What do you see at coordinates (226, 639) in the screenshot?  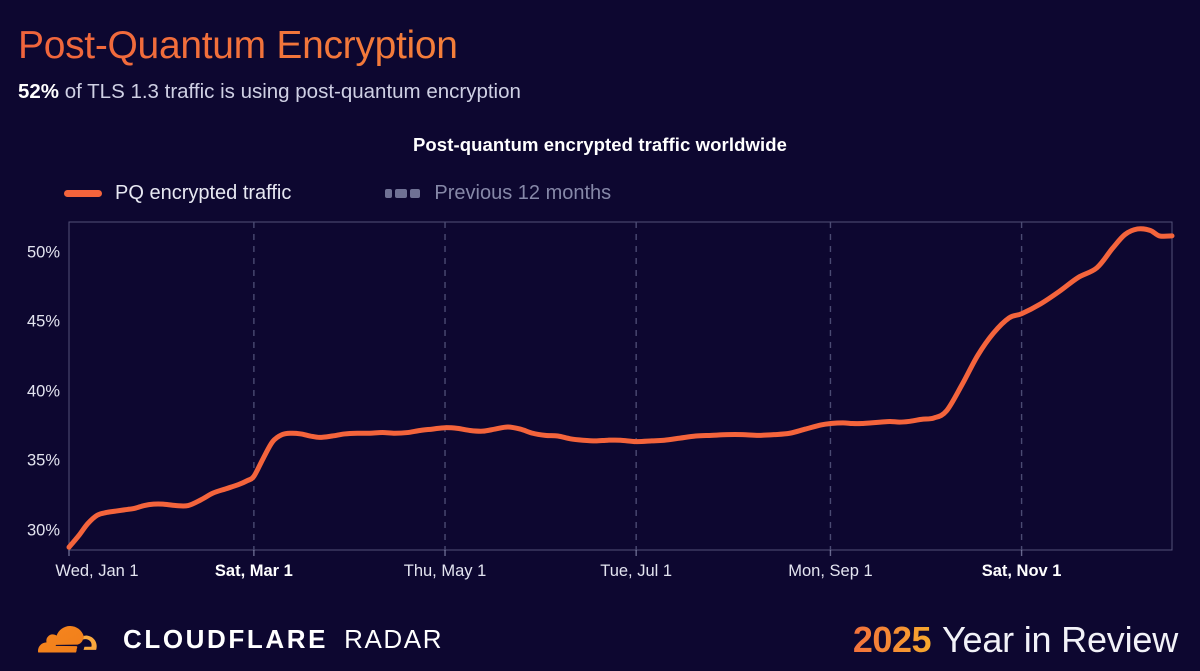 I see `cloudflare-wordmark: CLOUDFLARE` at bounding box center [226, 639].